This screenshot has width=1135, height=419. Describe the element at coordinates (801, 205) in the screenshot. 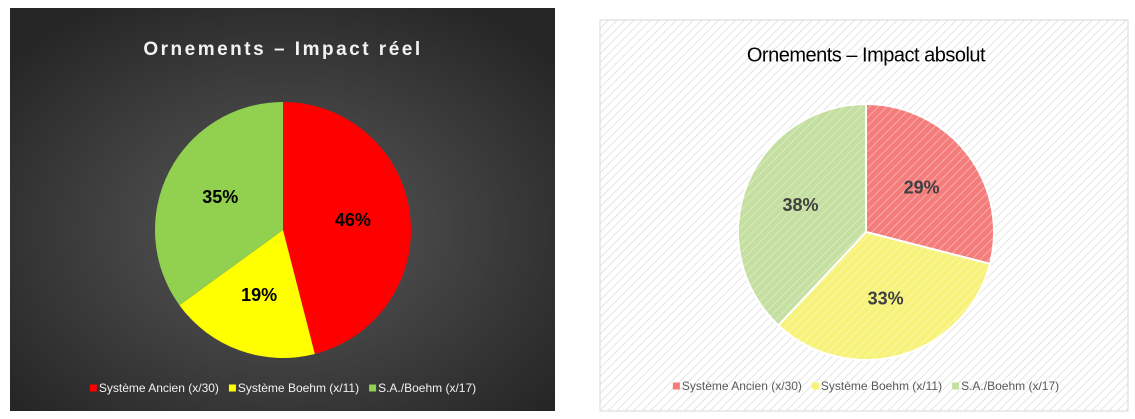

I see `data-label: 38%` at that location.